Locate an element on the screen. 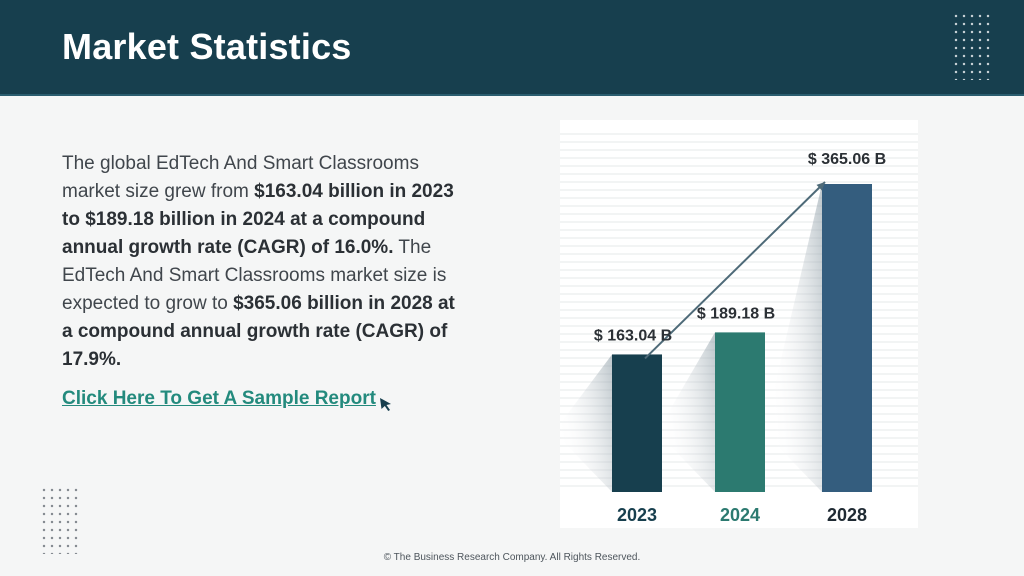 Image resolution: width=1024 pixels, height=576 pixels. trend-arrow-head is located at coordinates (820, 186).